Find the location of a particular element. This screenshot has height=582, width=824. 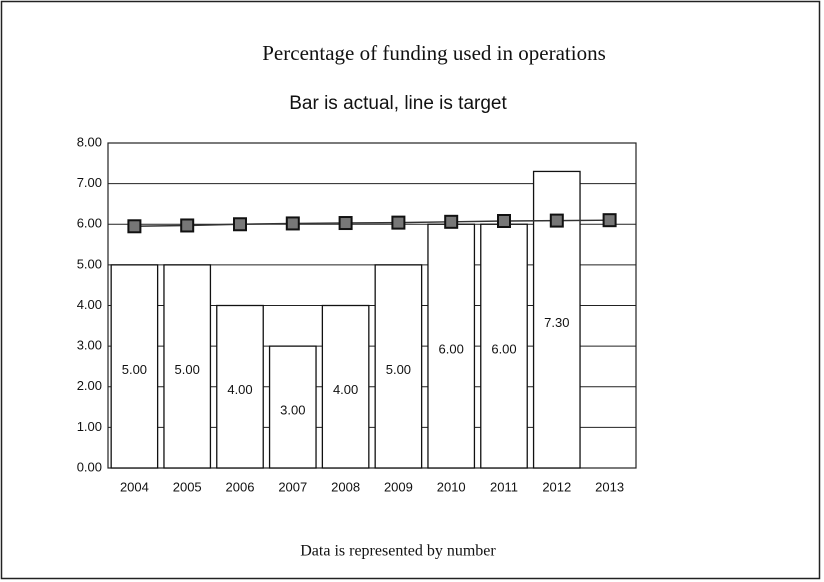

x-tick-label: 2012 is located at coordinates (556, 486).